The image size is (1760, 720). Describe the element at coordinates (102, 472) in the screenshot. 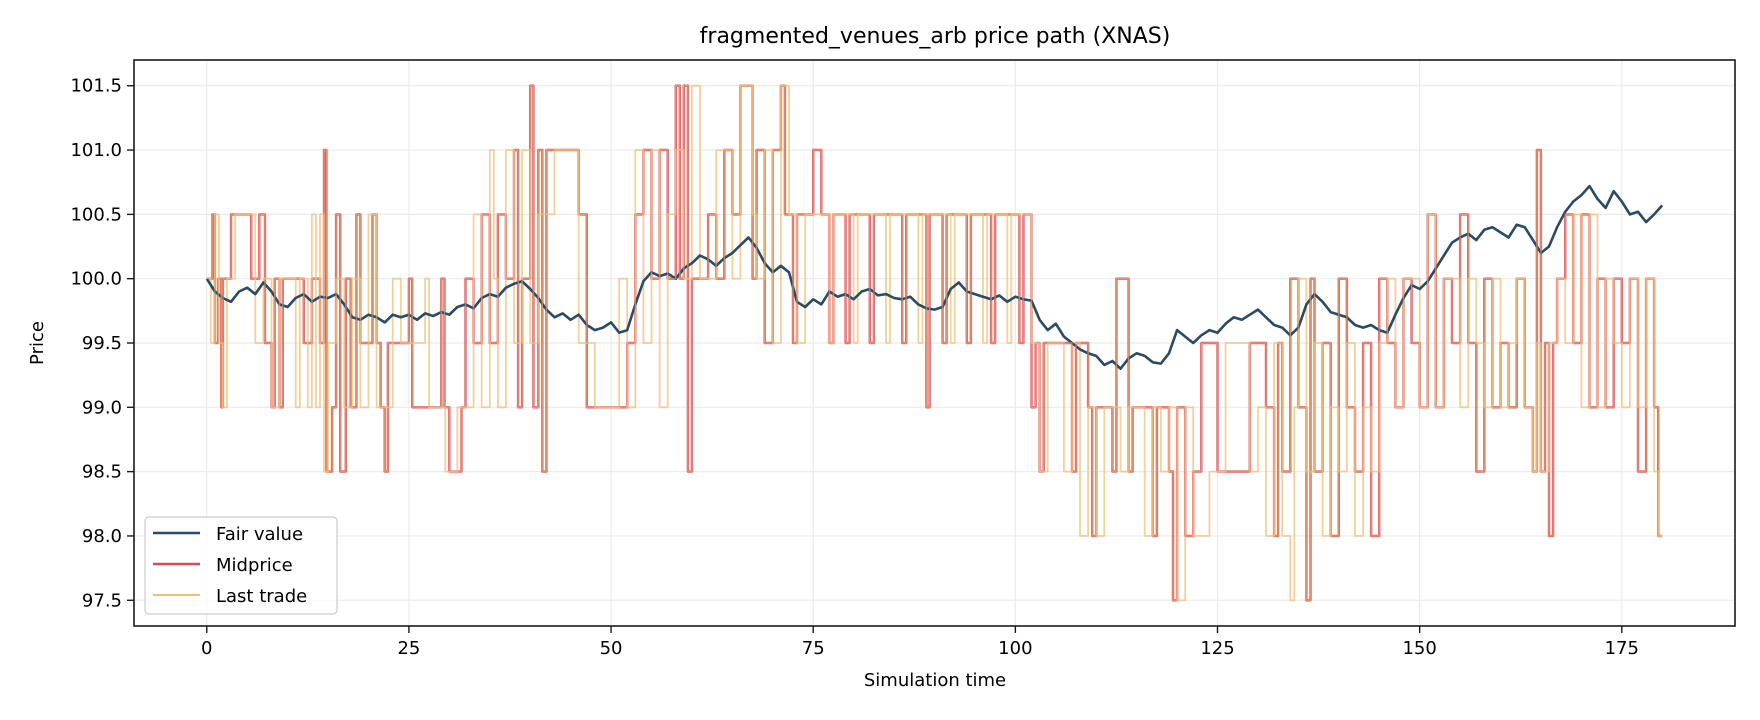

I see `y-tick-label: 98.5` at that location.